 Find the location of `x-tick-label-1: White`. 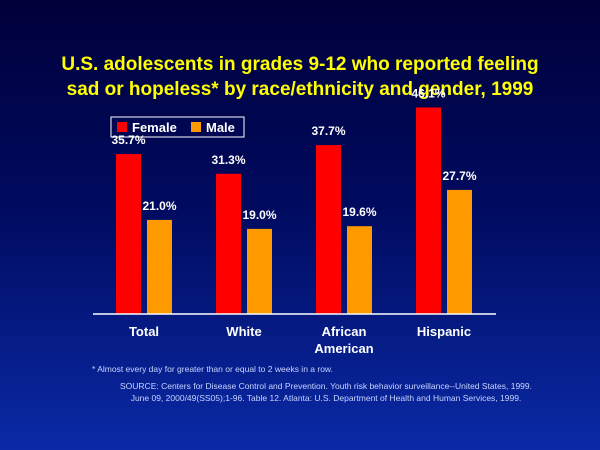

x-tick-label-1: White is located at coordinates (243, 331).